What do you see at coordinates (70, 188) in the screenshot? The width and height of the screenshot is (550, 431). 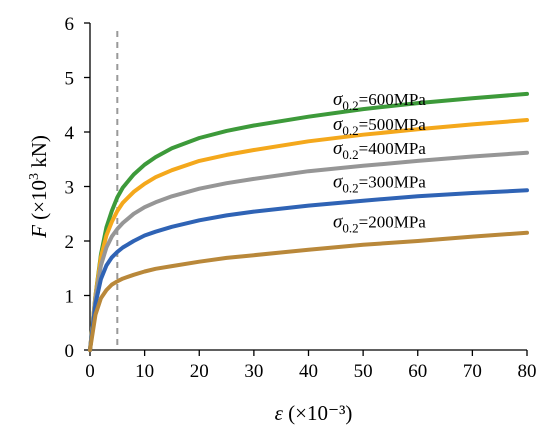 I see `y-tick-label: 3` at bounding box center [70, 188].